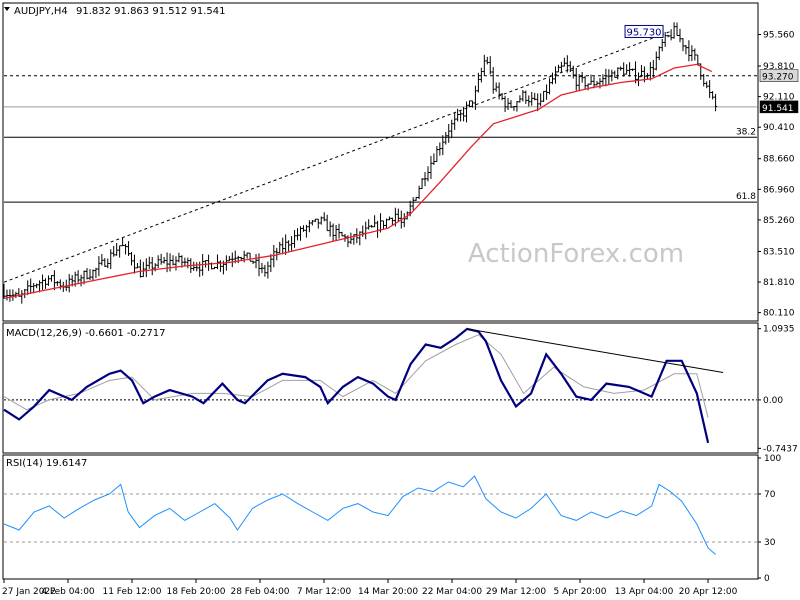 The height and width of the screenshot is (600, 800). What do you see at coordinates (778, 109) in the screenshot?
I see `price-level-label: 91.541` at bounding box center [778, 109].